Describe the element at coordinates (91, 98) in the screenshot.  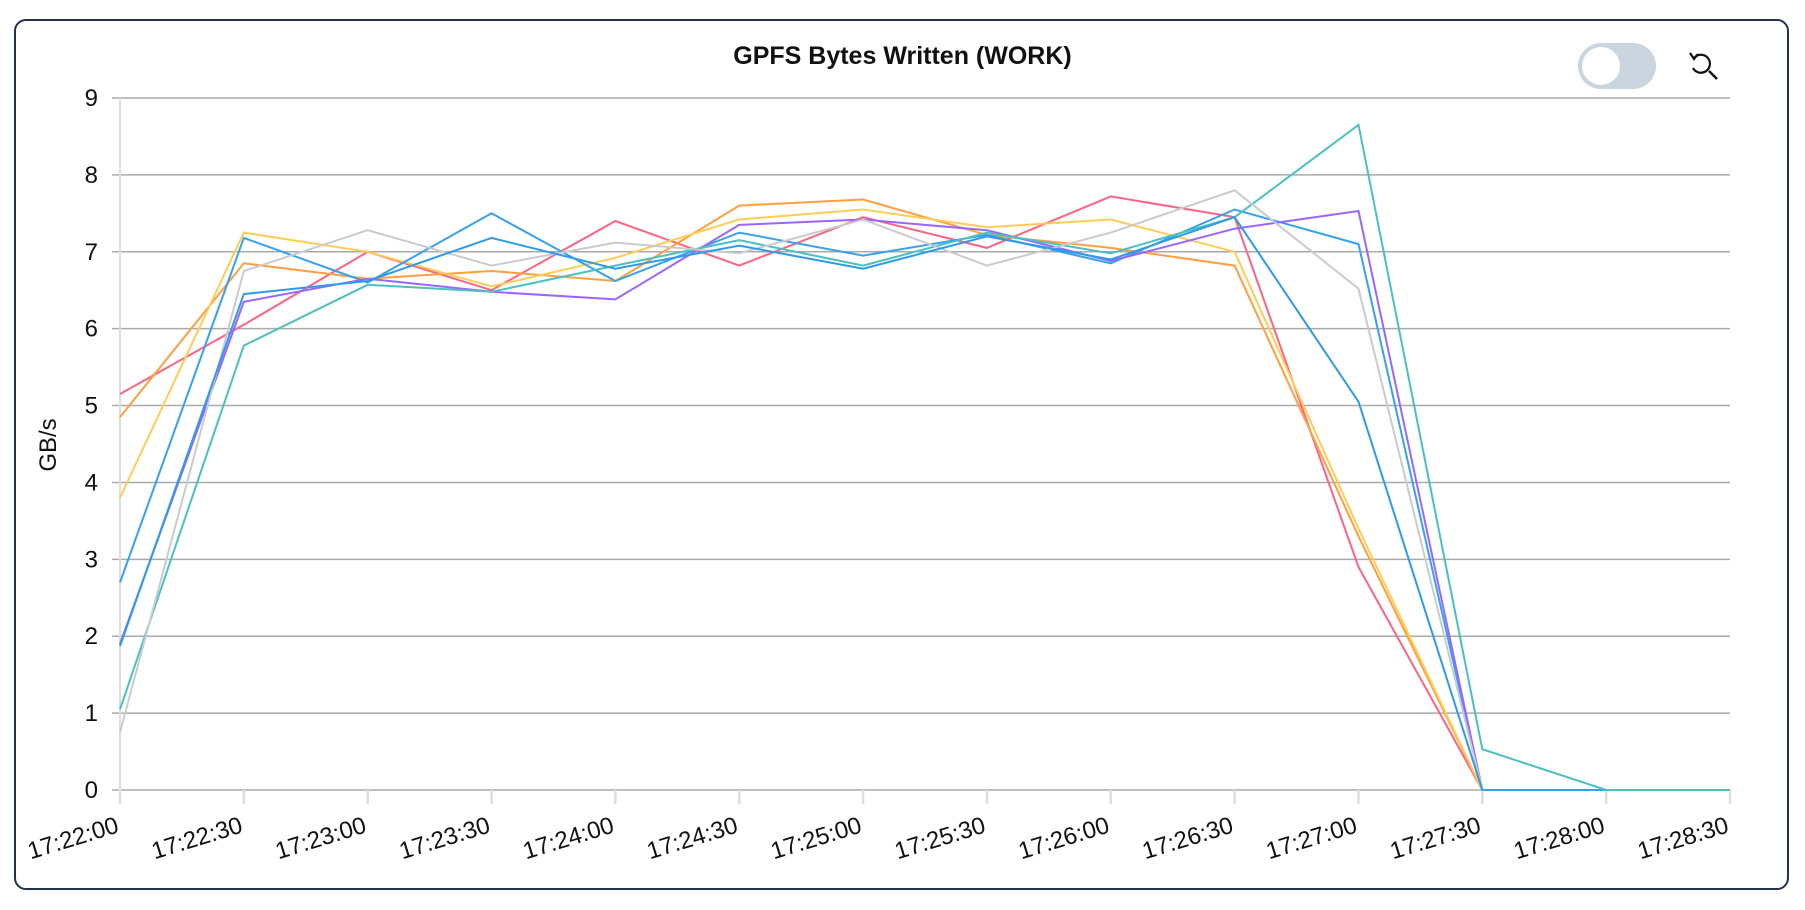
I see `y-tick-label: 9` at that location.